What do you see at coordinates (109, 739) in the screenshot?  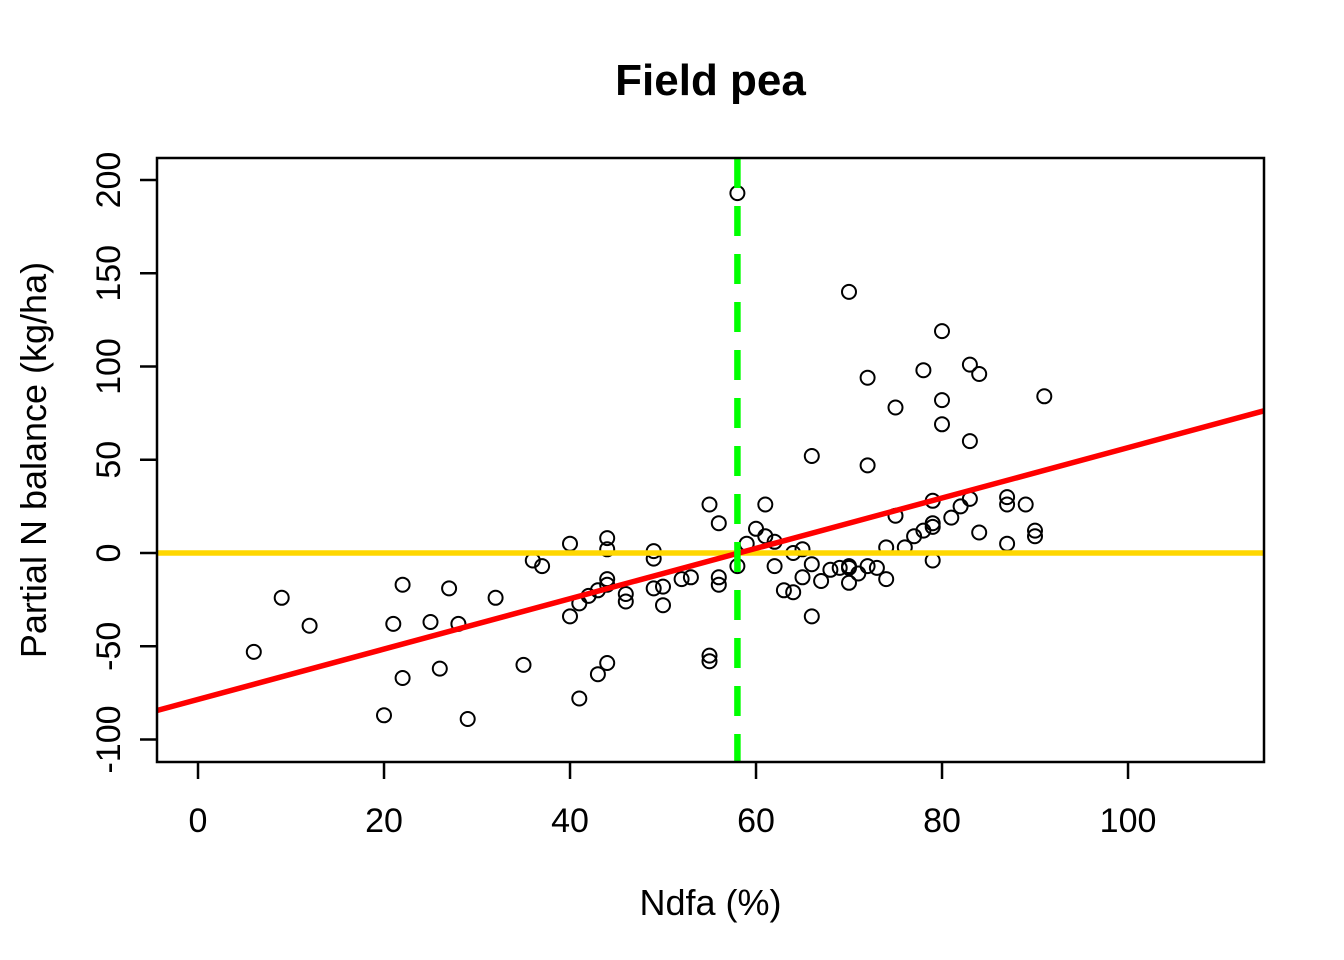 I see `y-tick-label: -100` at bounding box center [109, 739].